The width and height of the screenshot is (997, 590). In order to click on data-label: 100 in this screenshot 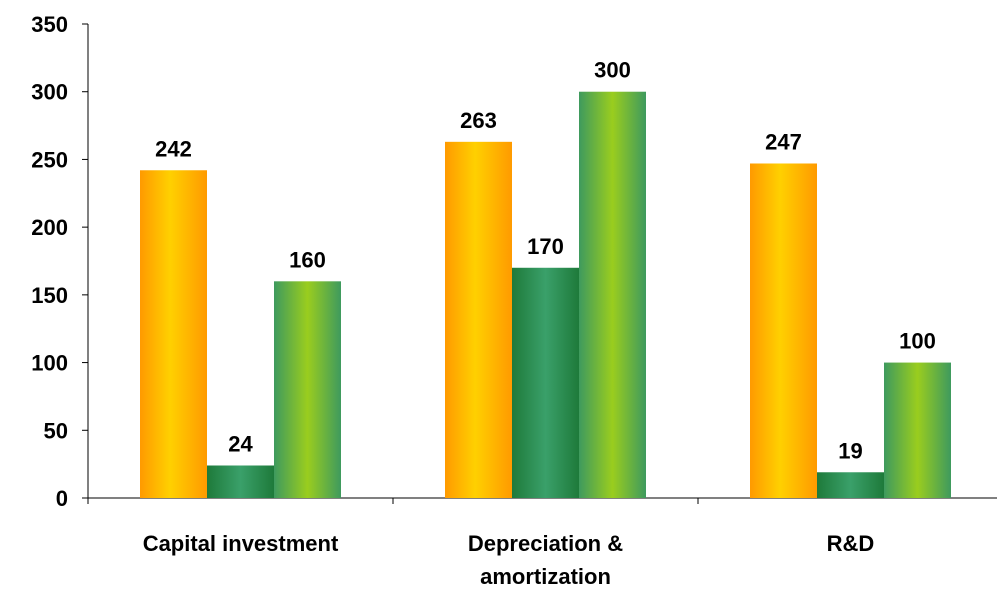, I will do `click(917, 341)`.